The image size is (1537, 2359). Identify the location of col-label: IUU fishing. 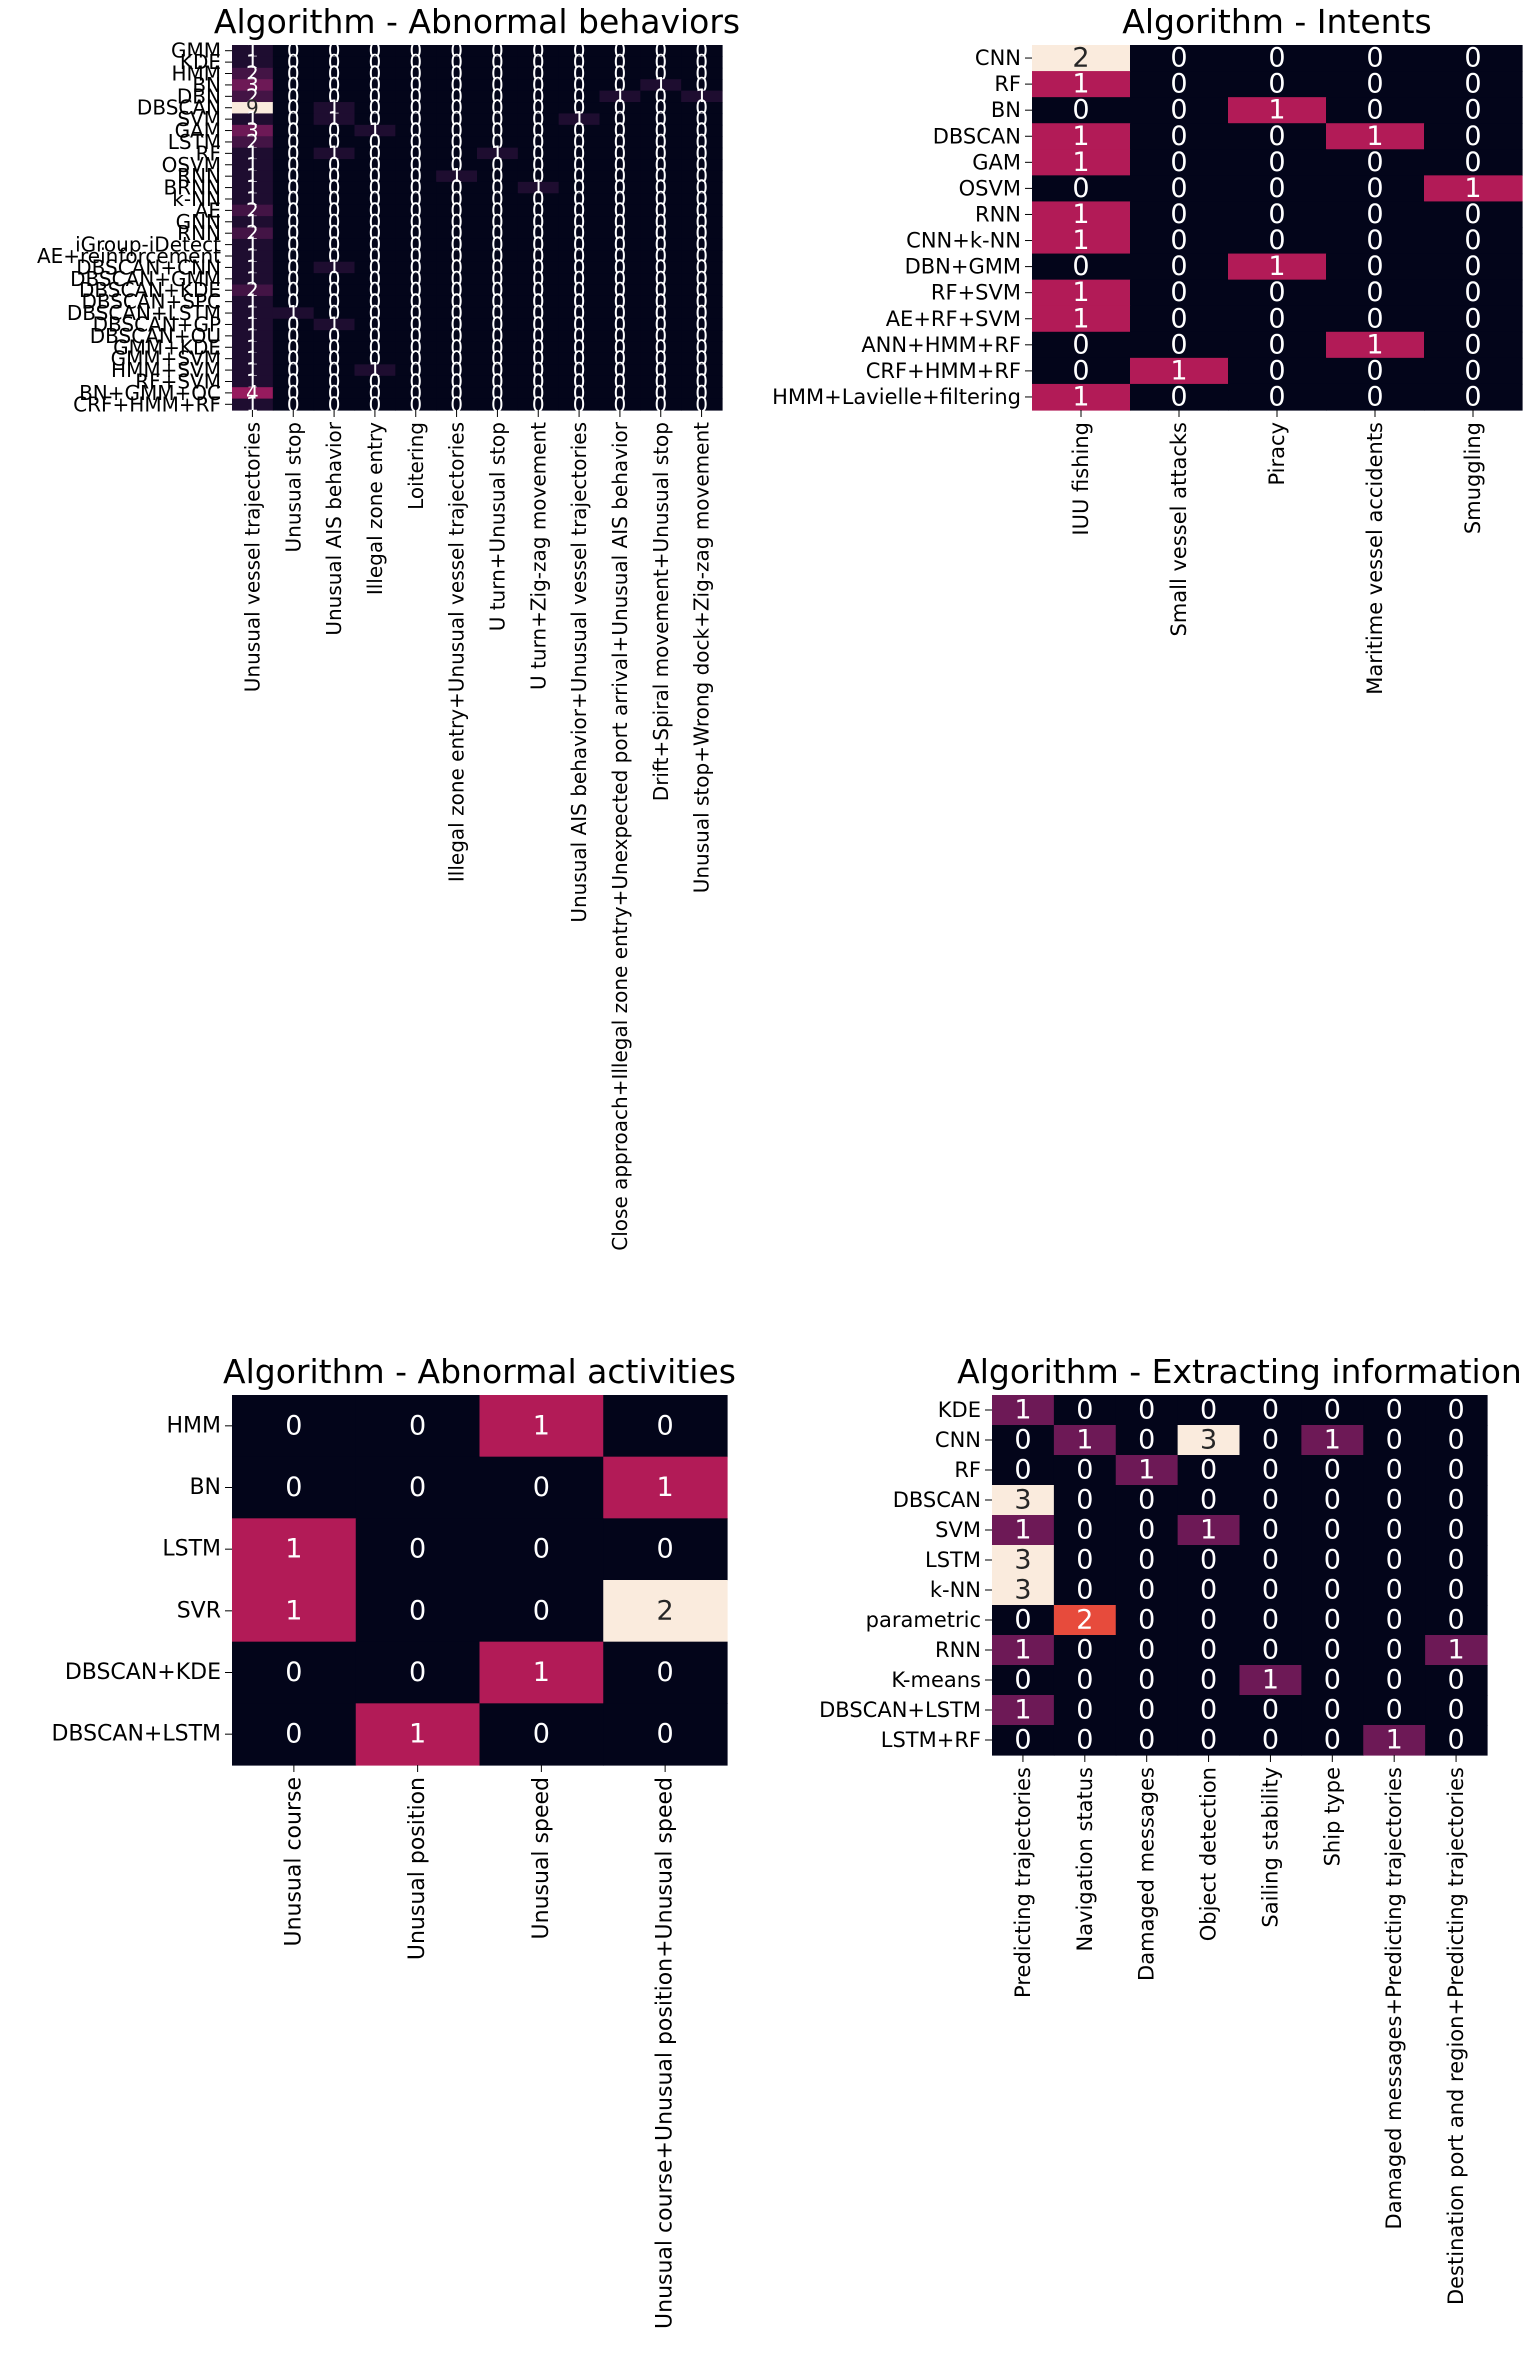
(1081, 479).